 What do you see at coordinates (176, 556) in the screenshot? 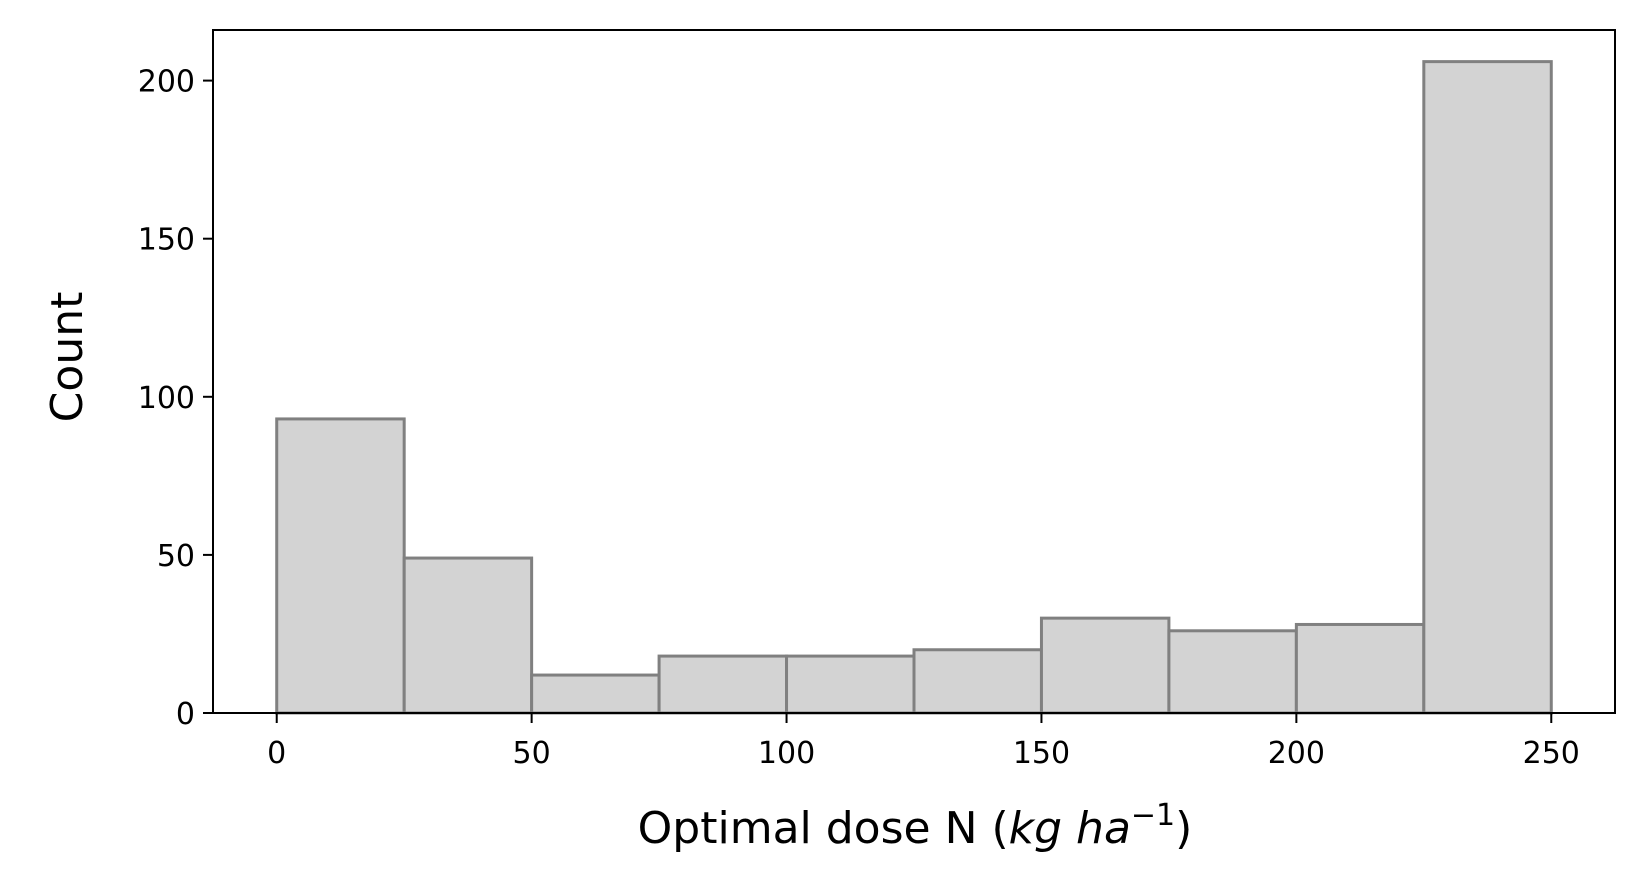
I see `y-tick-label: 50` at bounding box center [176, 556].